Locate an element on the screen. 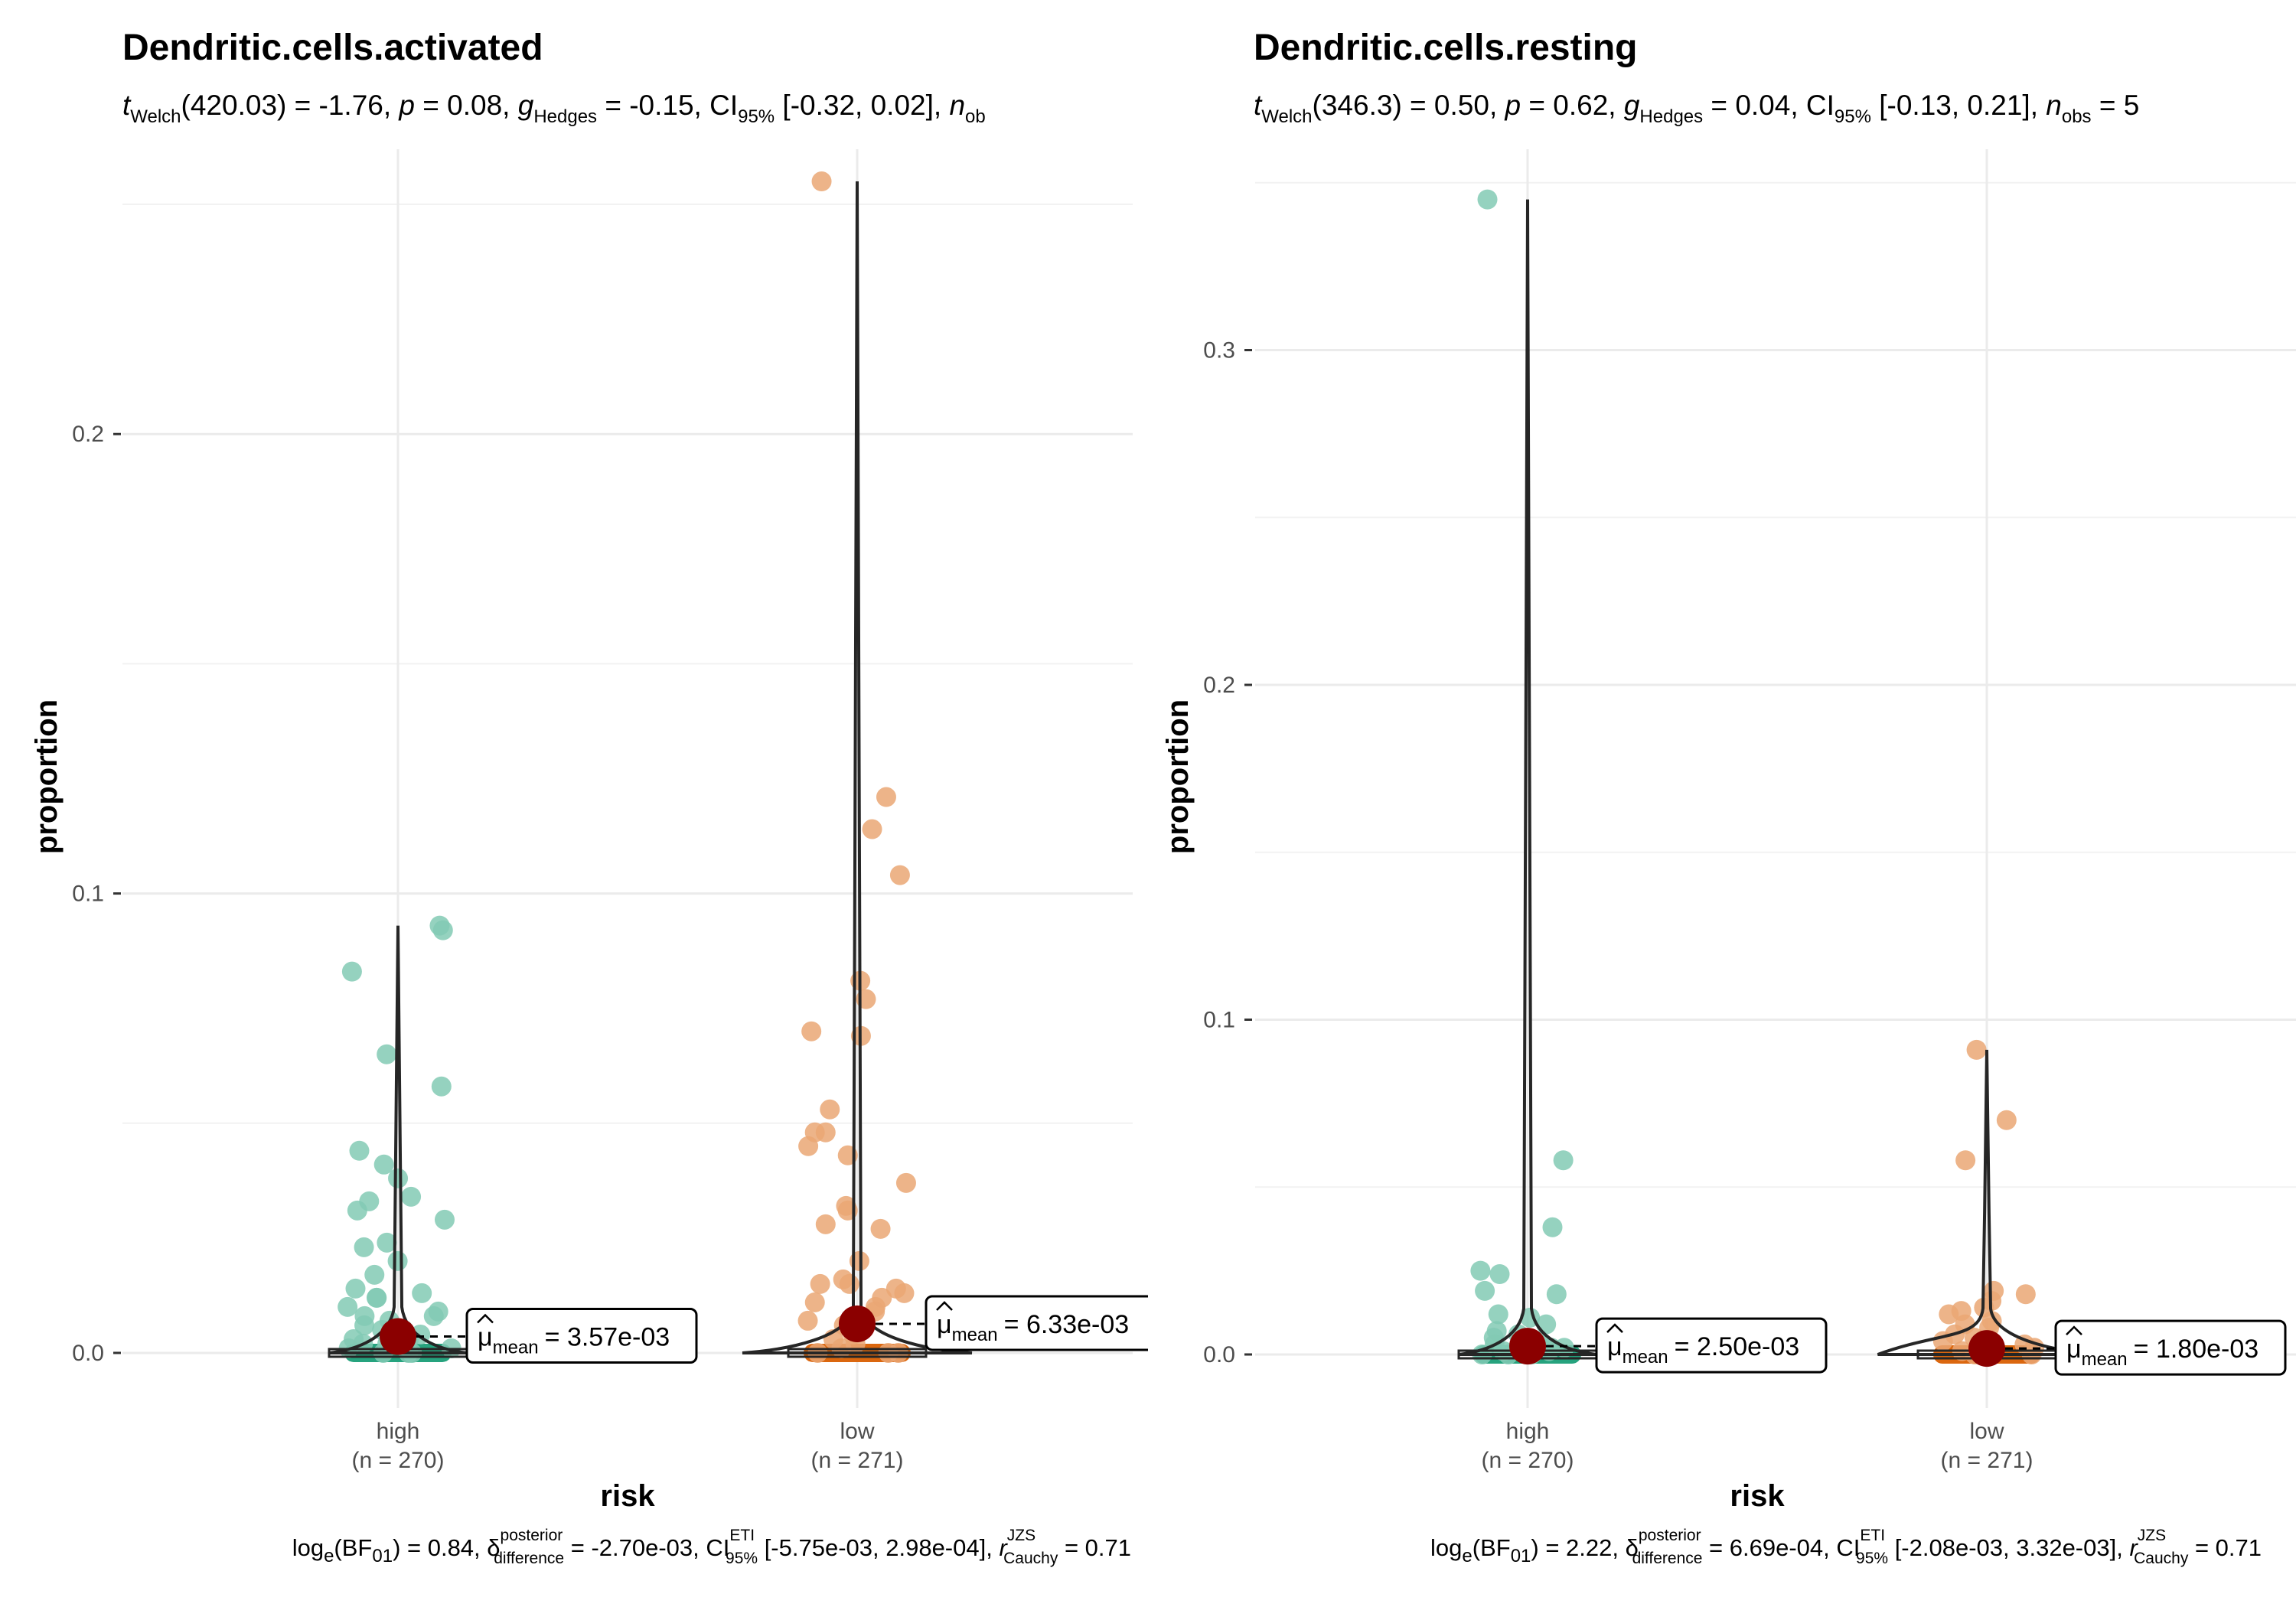 Image resolution: width=2296 pixels, height=1607 pixels. mean-label-high: μmean = 2.50e-03 is located at coordinates (1703, 1349).